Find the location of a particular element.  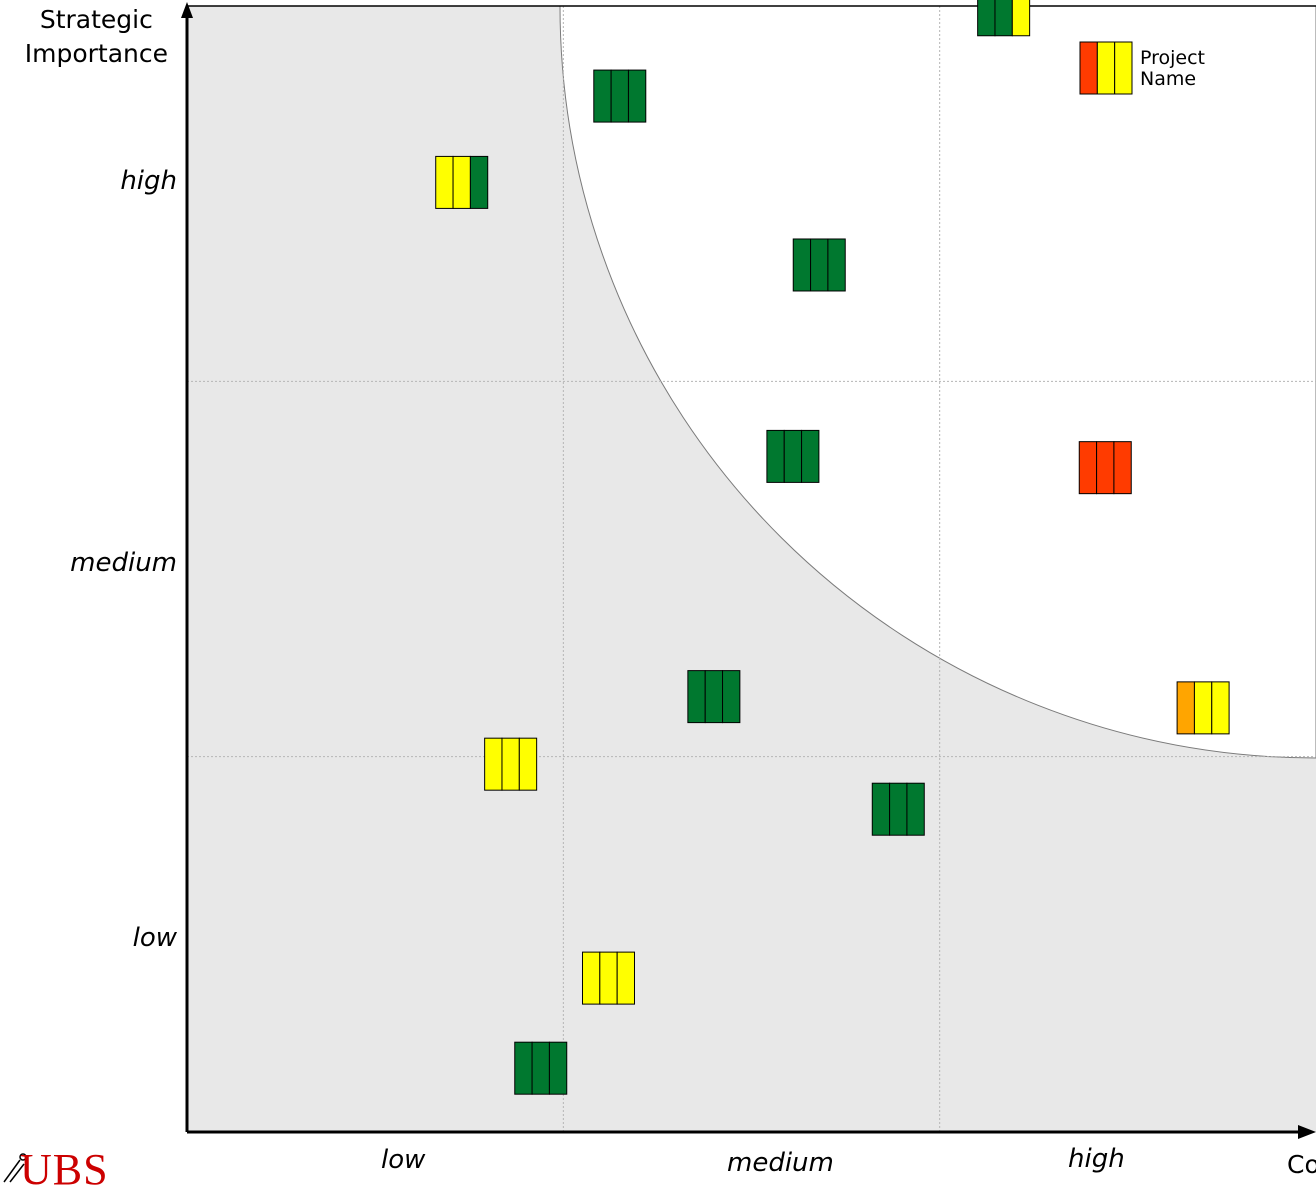

x-tick-medium: medium is located at coordinates (780, 1163).